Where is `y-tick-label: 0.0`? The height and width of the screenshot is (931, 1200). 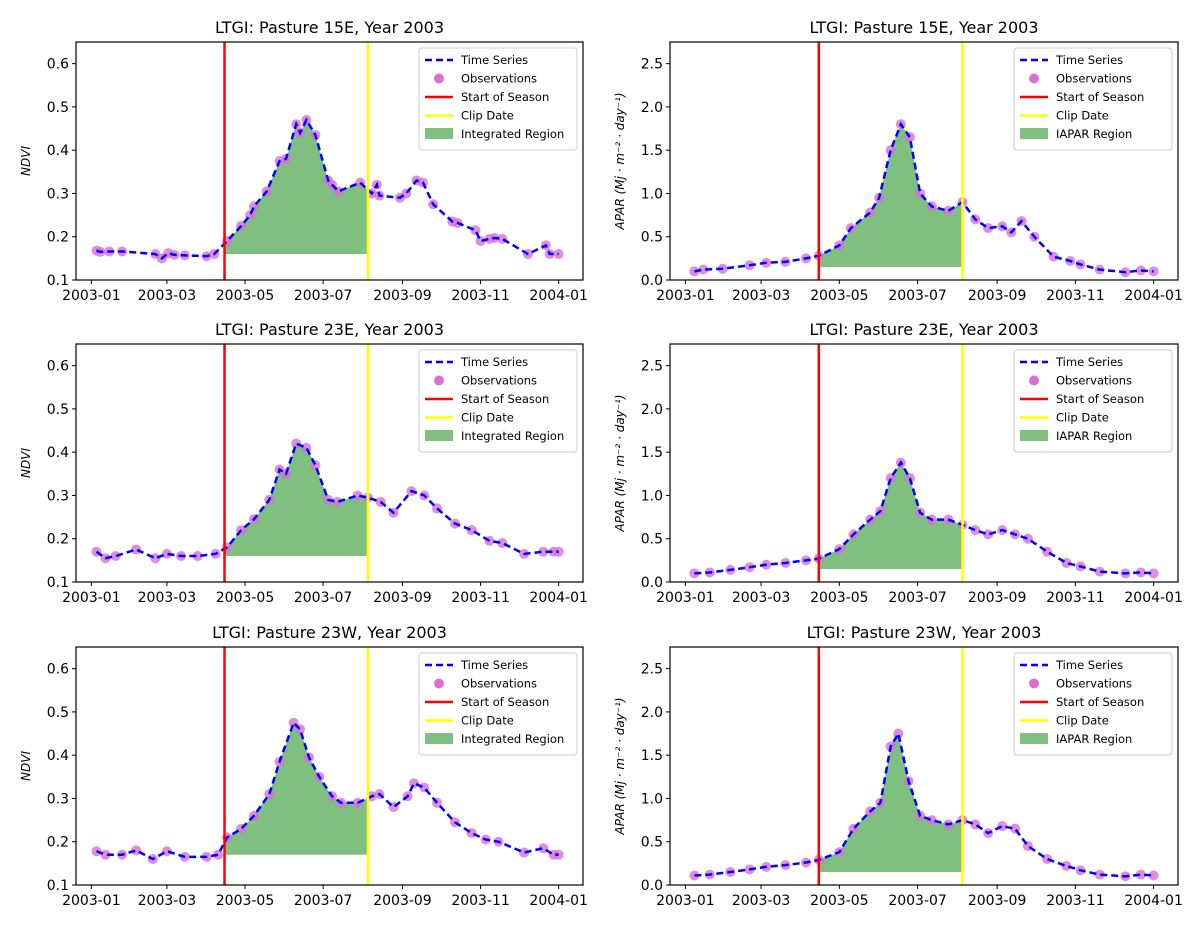
y-tick-label: 0.0 is located at coordinates (652, 281).